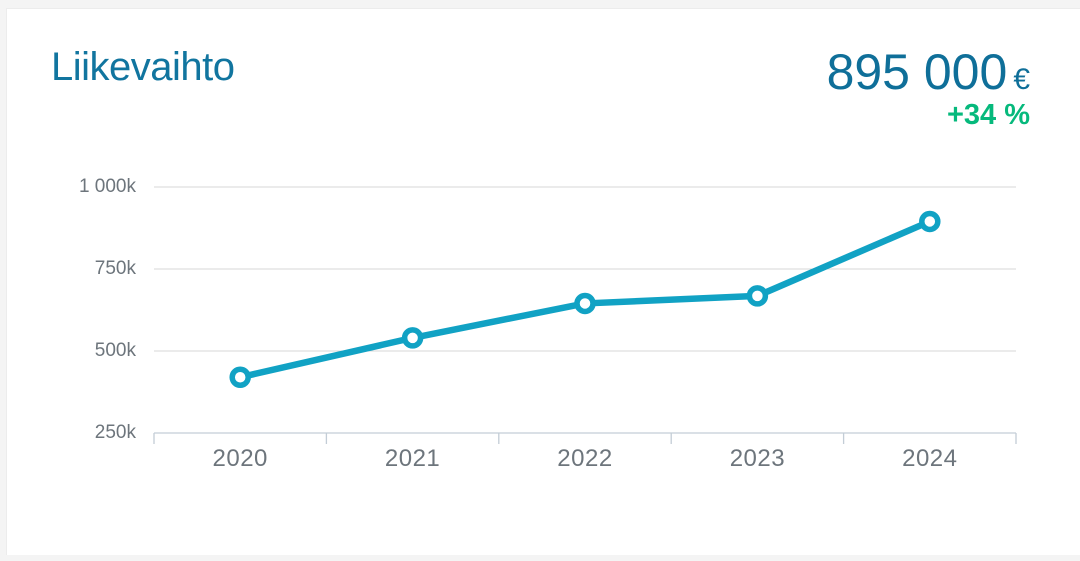 Image resolution: width=1080 pixels, height=561 pixels. What do you see at coordinates (584, 458) in the screenshot?
I see `x-axis-label-2022: 2022` at bounding box center [584, 458].